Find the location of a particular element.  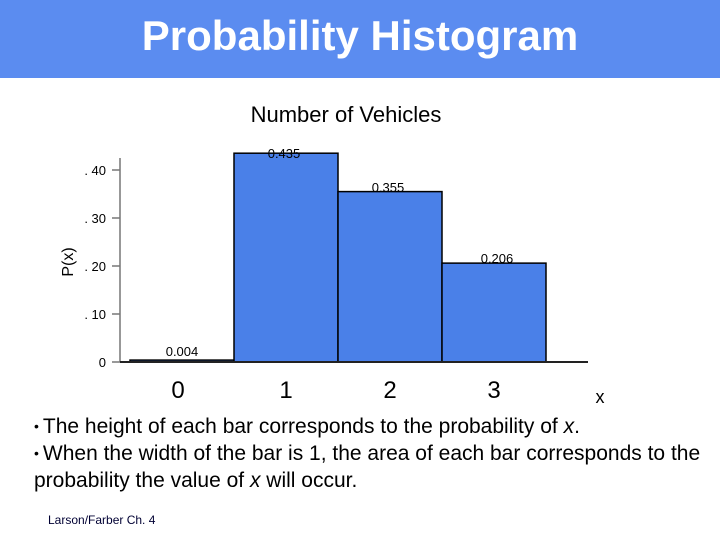

data-label-0: 0.004 is located at coordinates (182, 351).